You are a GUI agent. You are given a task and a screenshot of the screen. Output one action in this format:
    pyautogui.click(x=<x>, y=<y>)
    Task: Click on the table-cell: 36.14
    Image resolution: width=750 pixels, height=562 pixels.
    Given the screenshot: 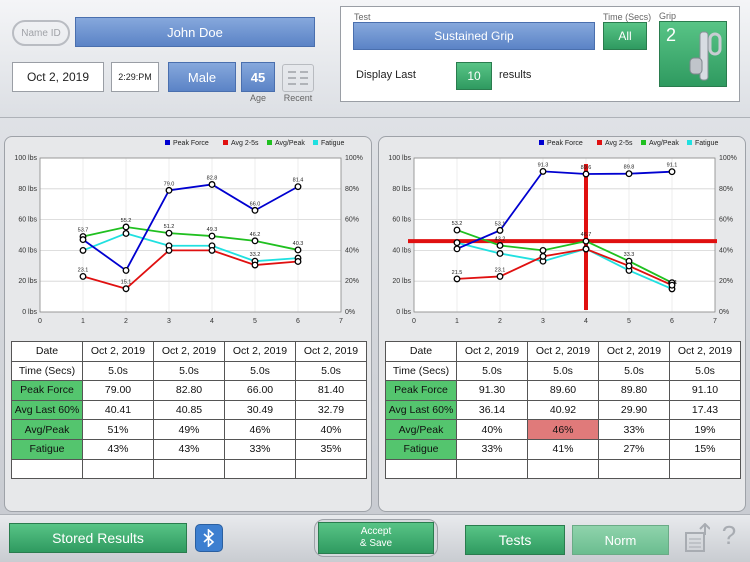 What is the action you would take?
    pyautogui.click(x=492, y=410)
    